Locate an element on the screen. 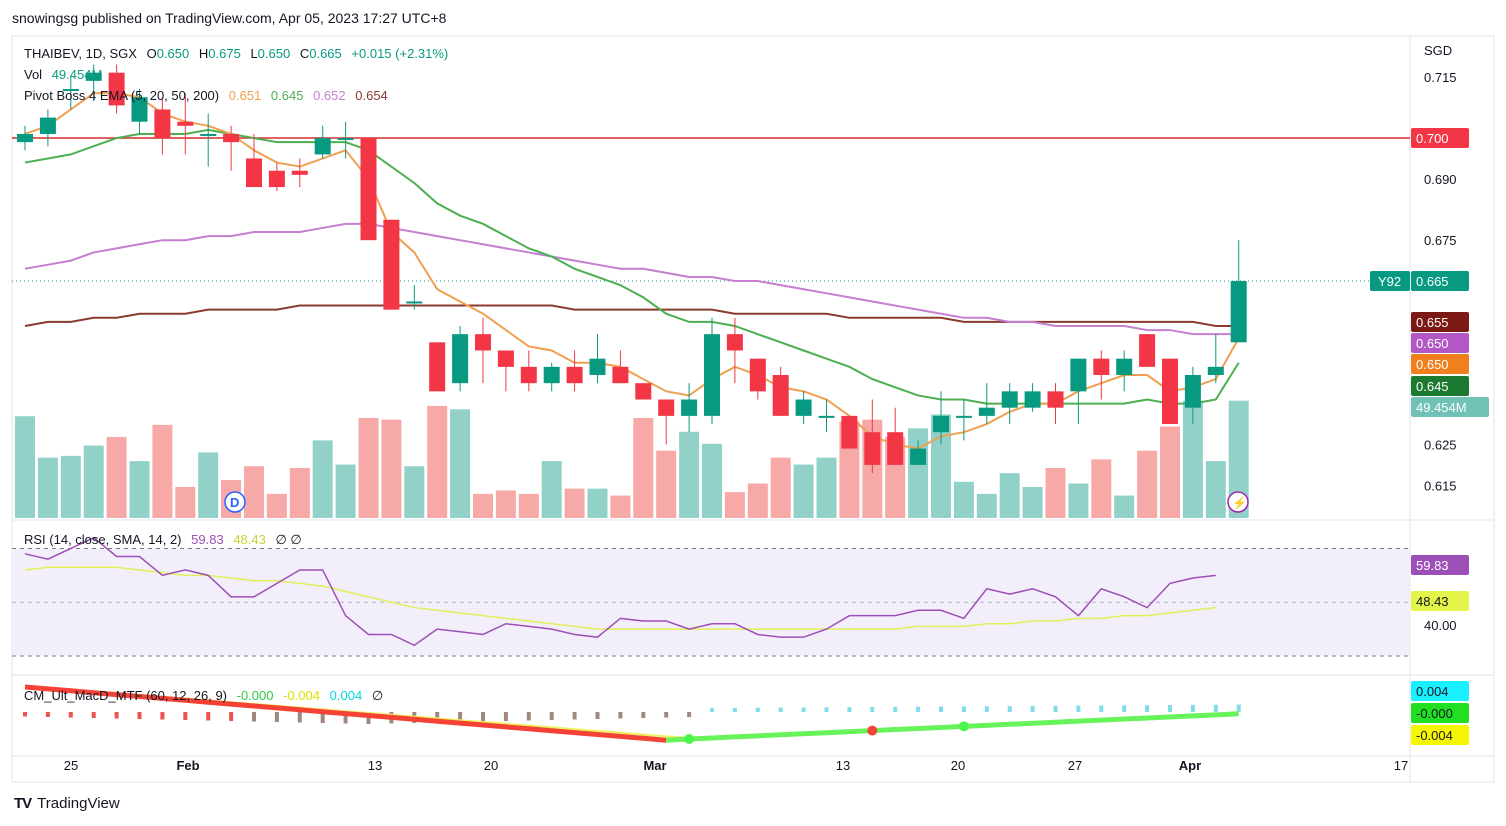 The height and width of the screenshot is (826, 1506). ema20-value: 0.645 is located at coordinates (287, 95).